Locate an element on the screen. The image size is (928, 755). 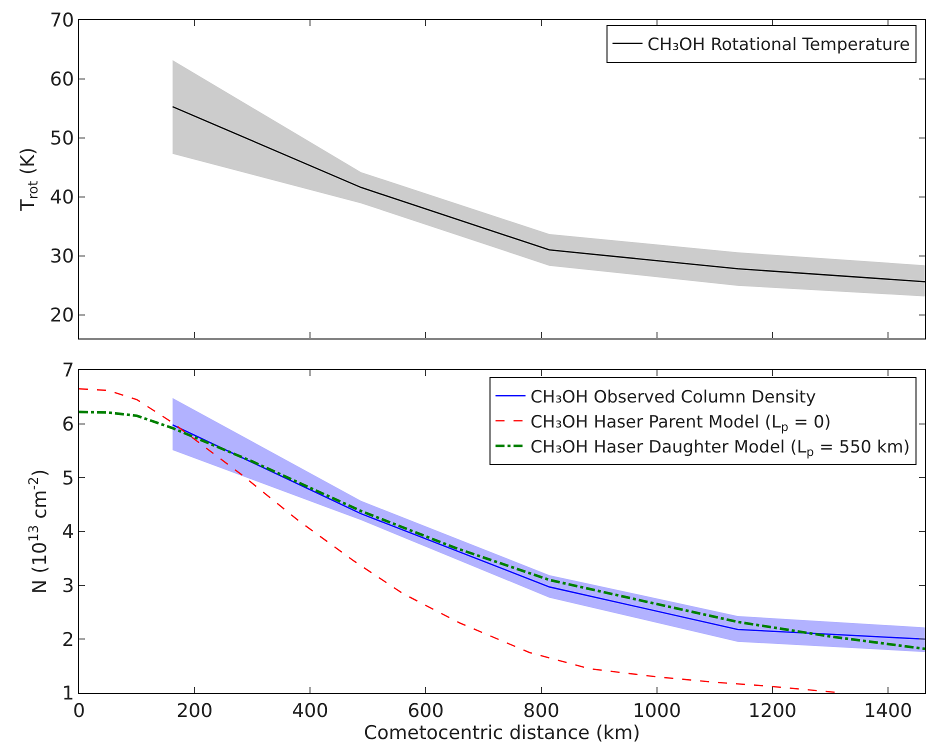
y-tick-label: 3 is located at coordinates (68, 585).